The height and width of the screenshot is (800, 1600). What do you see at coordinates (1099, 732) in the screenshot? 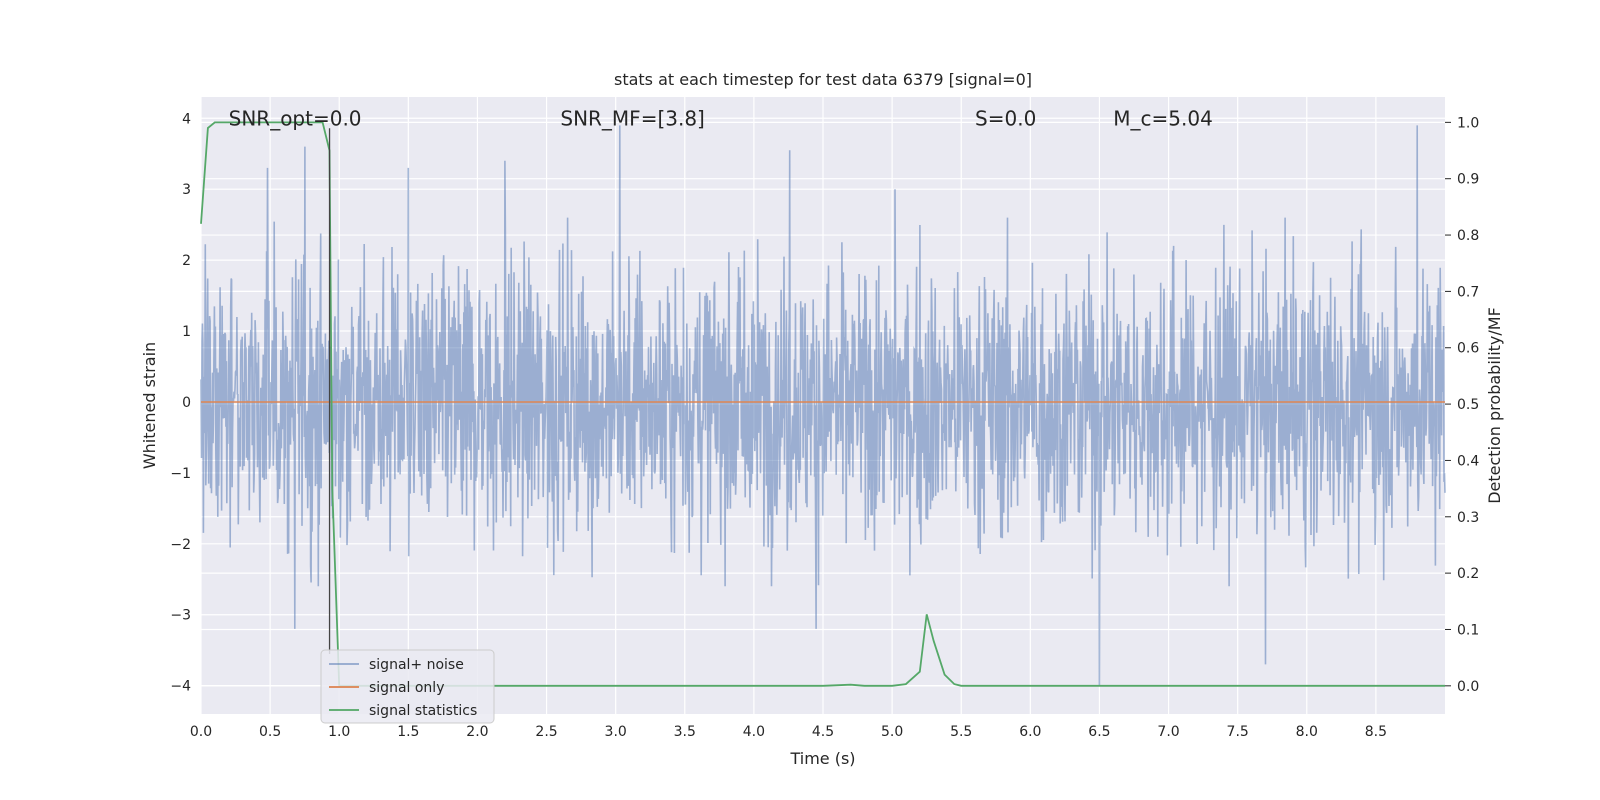
I see `x-tick-label-13: 6.5` at bounding box center [1099, 732].